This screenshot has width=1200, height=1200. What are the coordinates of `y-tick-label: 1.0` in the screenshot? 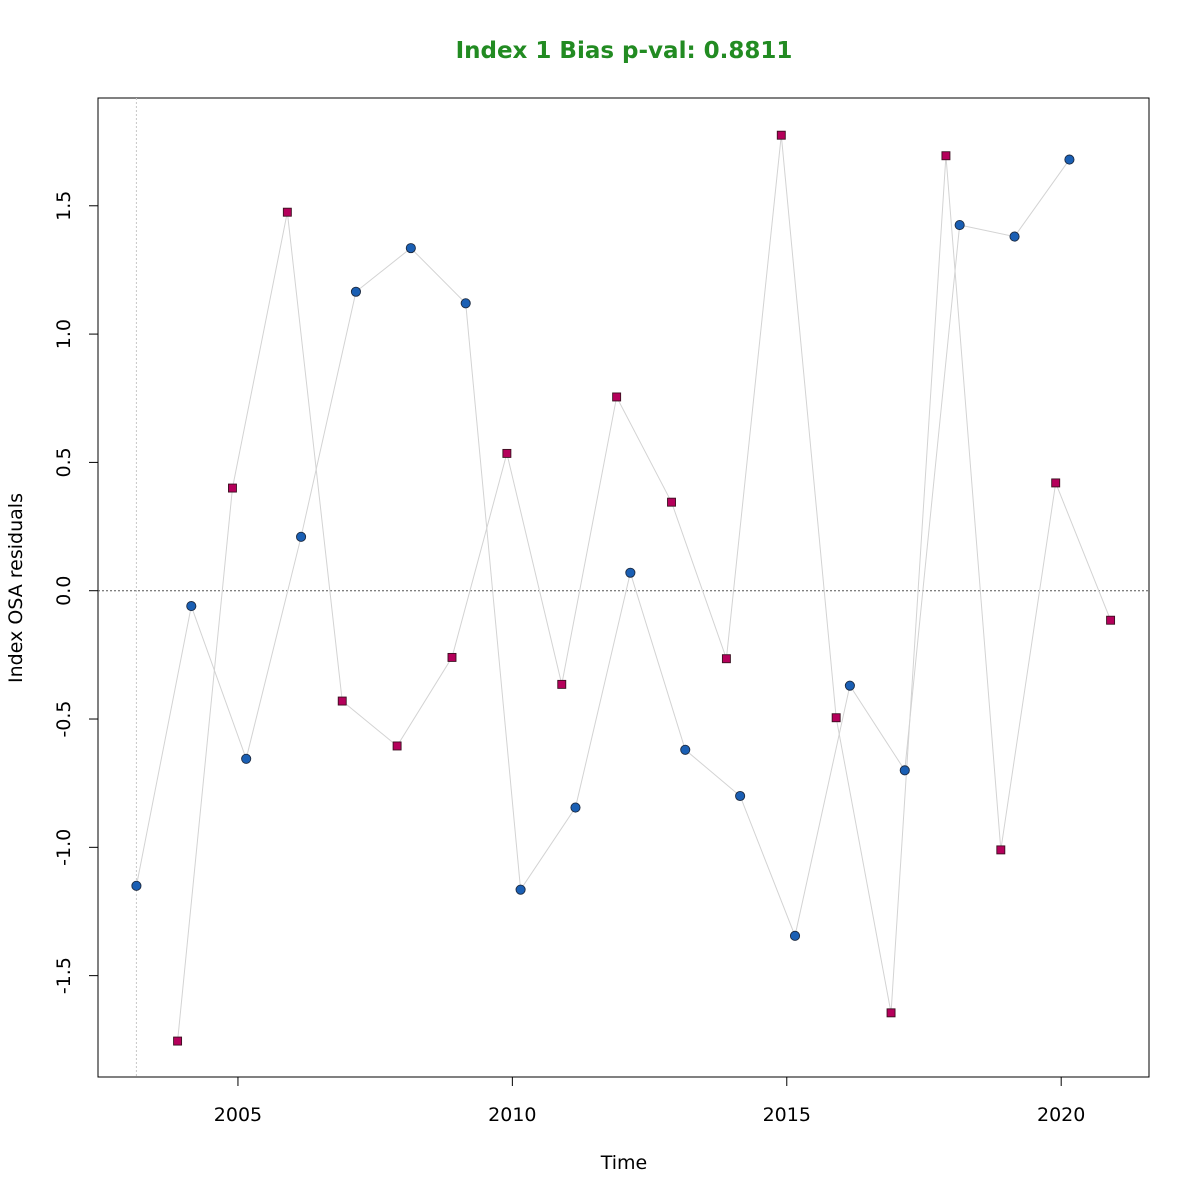 It's located at (64, 334).